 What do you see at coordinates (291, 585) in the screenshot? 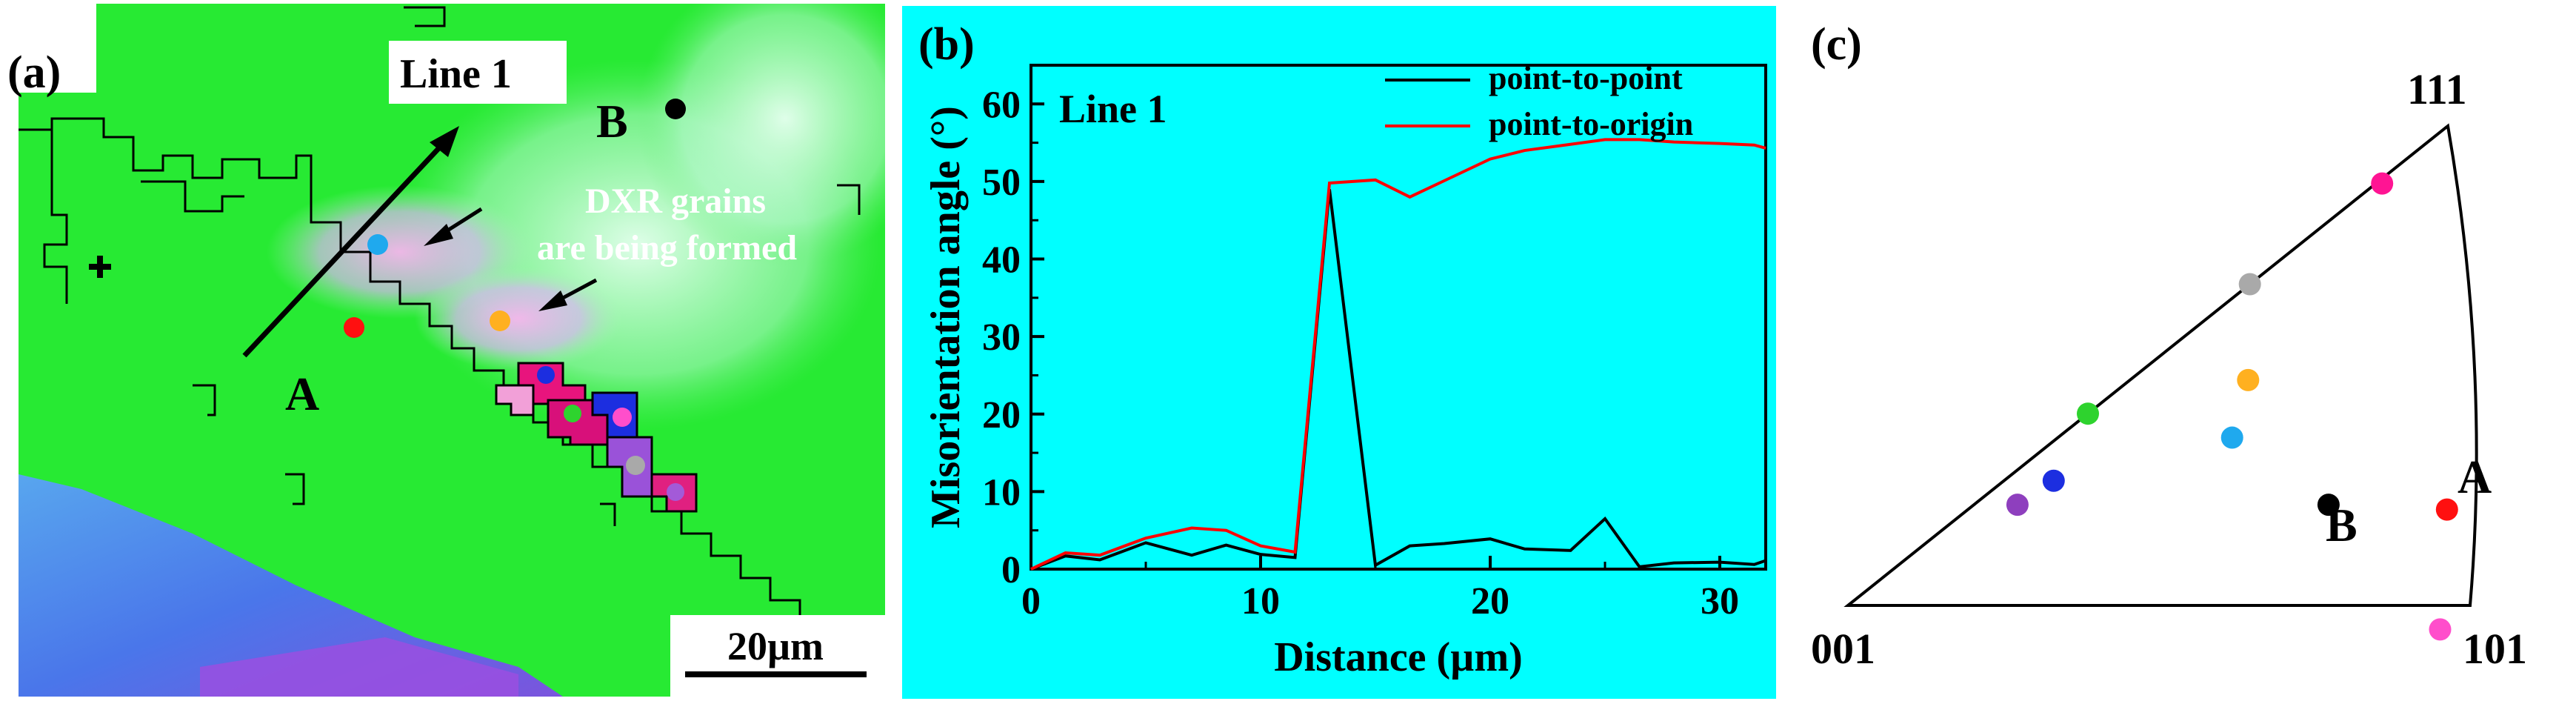
I see `blue-region` at bounding box center [291, 585].